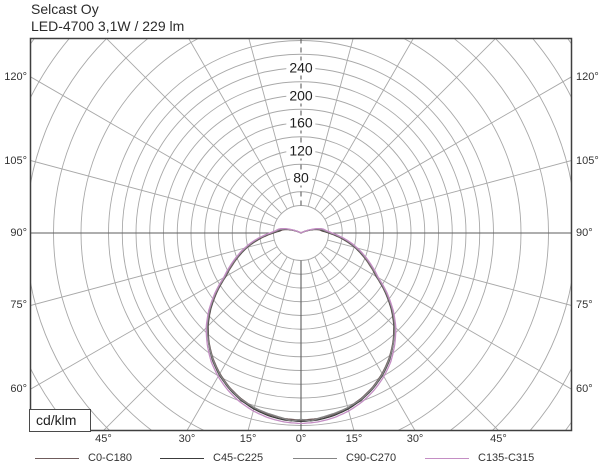 This screenshot has height=469, width=600. I want to click on legend-label: C90-C270, so click(371, 457).